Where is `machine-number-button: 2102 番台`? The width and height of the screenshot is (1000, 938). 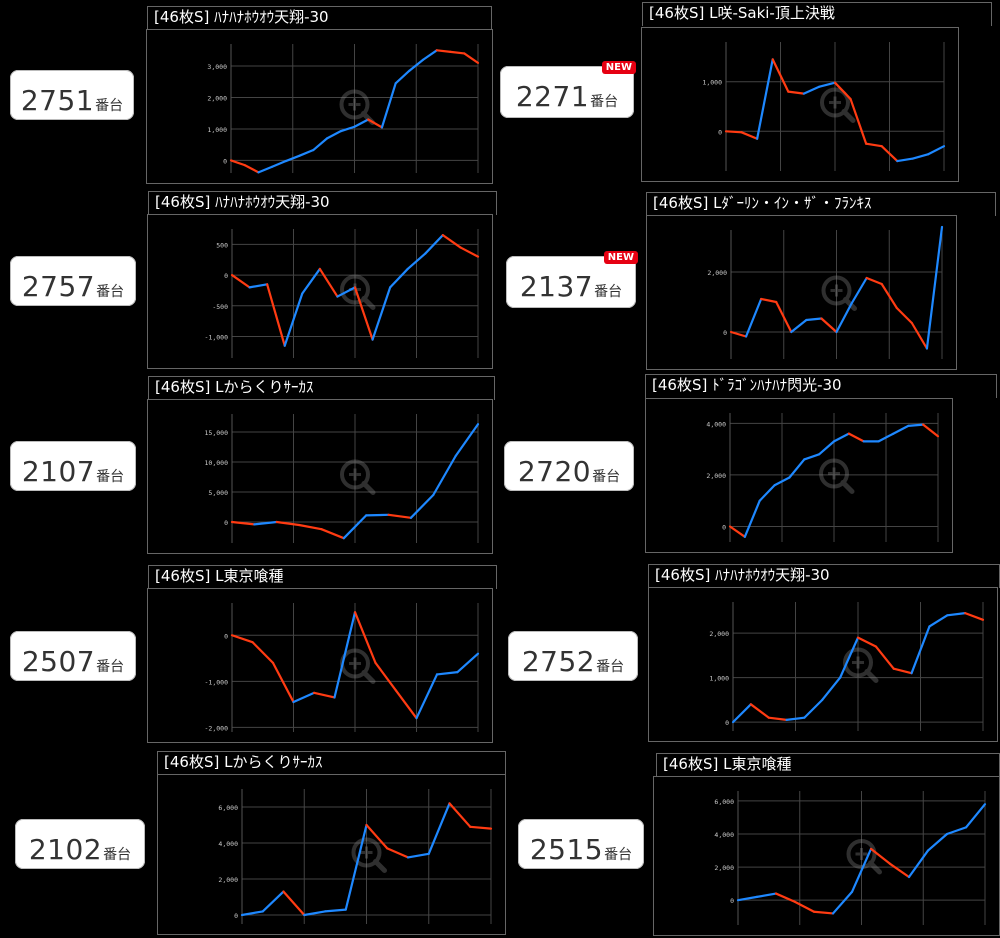 machine-number-button: 2102 番台 is located at coordinates (80, 844).